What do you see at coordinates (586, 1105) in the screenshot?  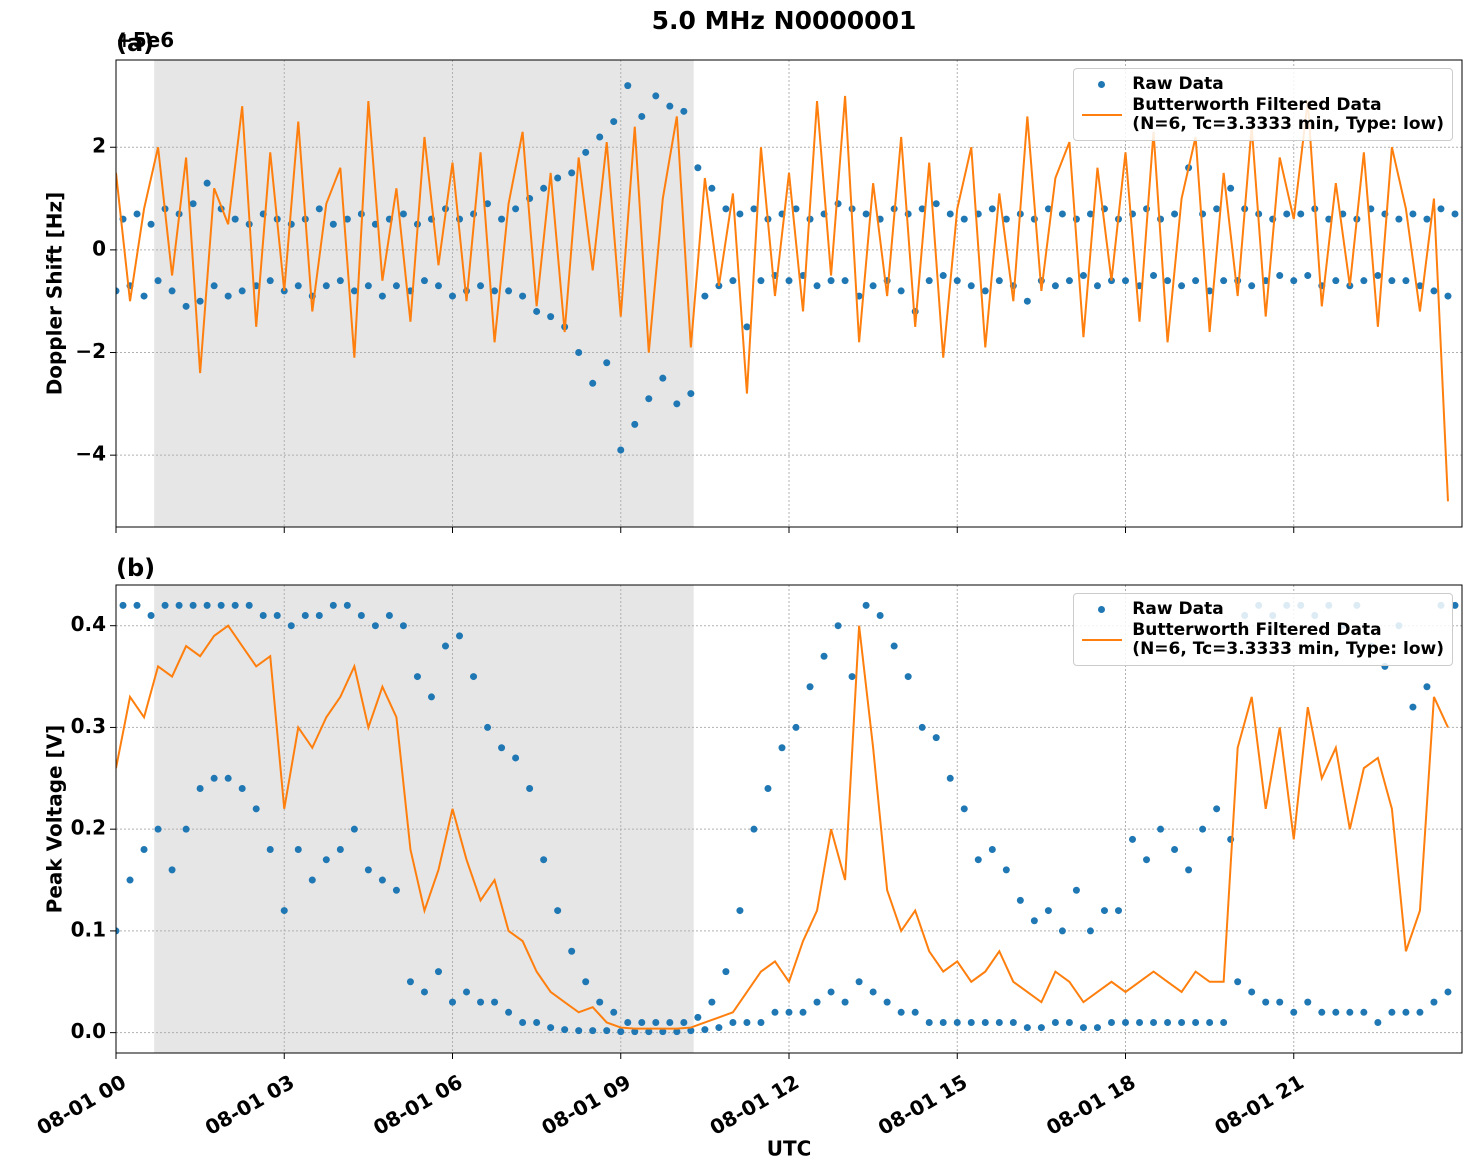 I see `x-tick-label: 08-01 09` at bounding box center [586, 1105].